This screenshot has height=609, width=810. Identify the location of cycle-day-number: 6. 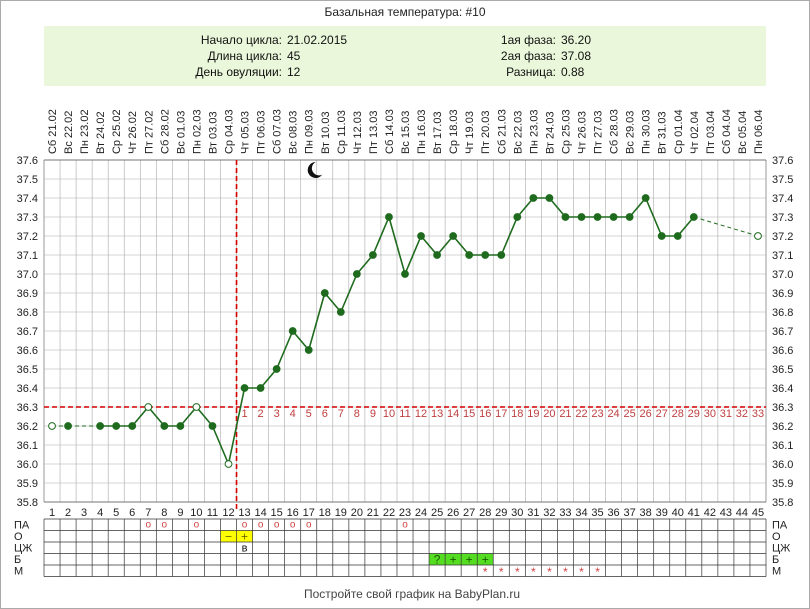
(132, 513).